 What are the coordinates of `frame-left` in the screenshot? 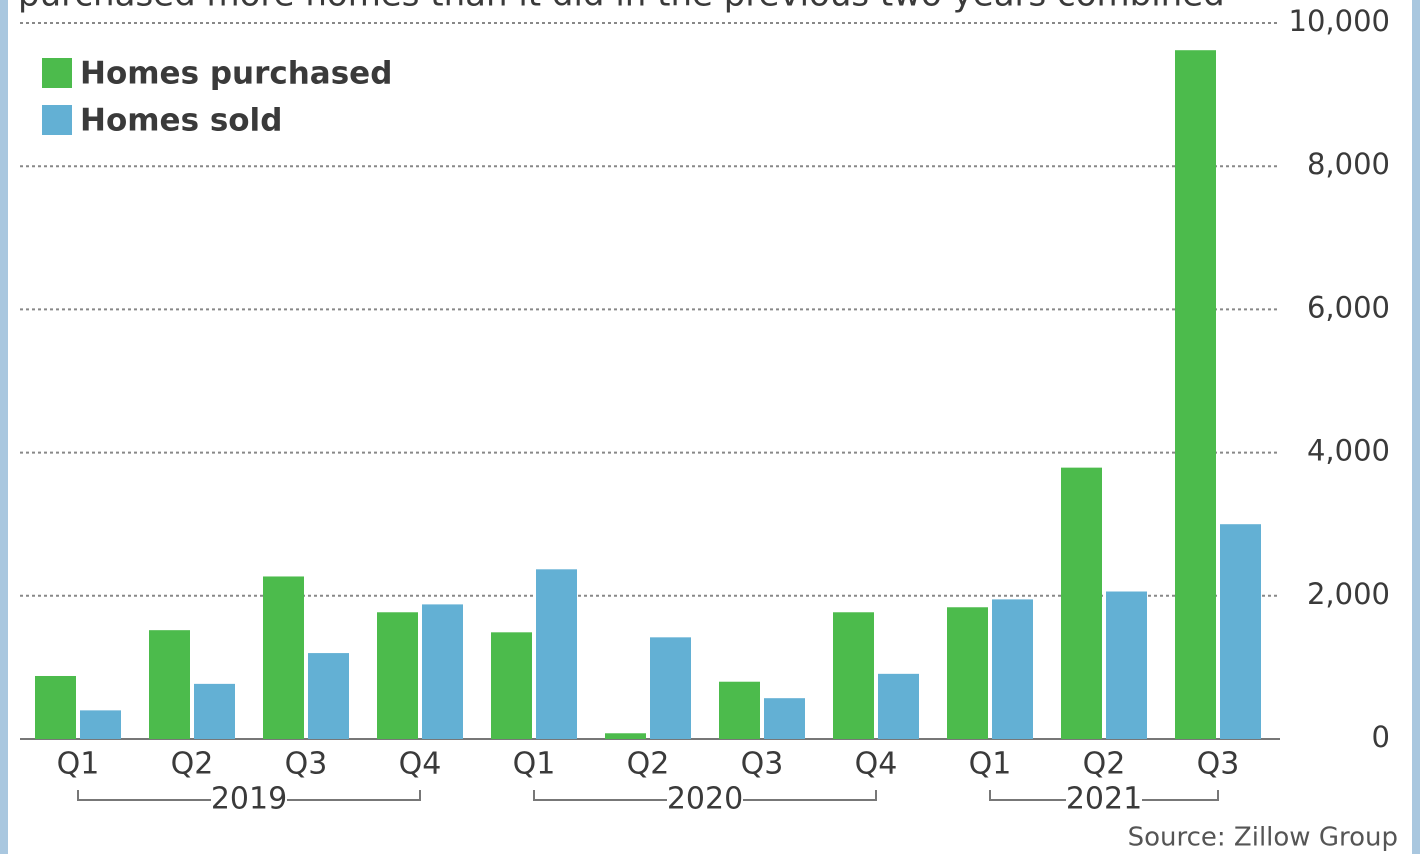 It's located at (4, 427).